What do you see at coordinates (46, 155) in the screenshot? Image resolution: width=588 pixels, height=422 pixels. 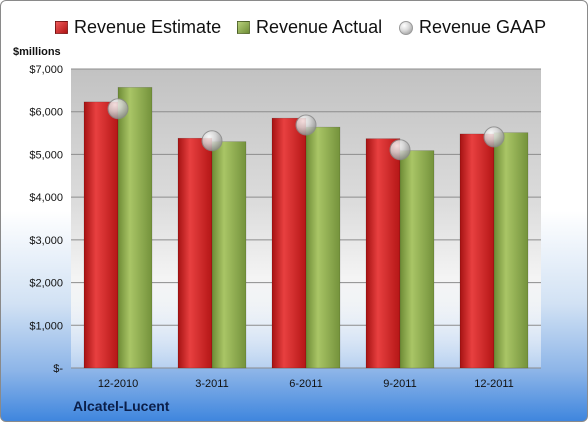 I see `y-tick-label: $5,000` at bounding box center [46, 155].